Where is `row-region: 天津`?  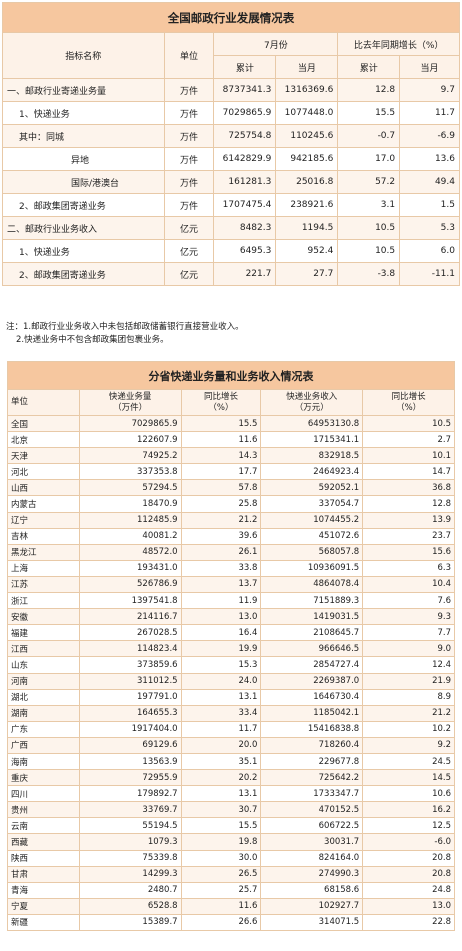
row-region: 天津 is located at coordinates (43, 456).